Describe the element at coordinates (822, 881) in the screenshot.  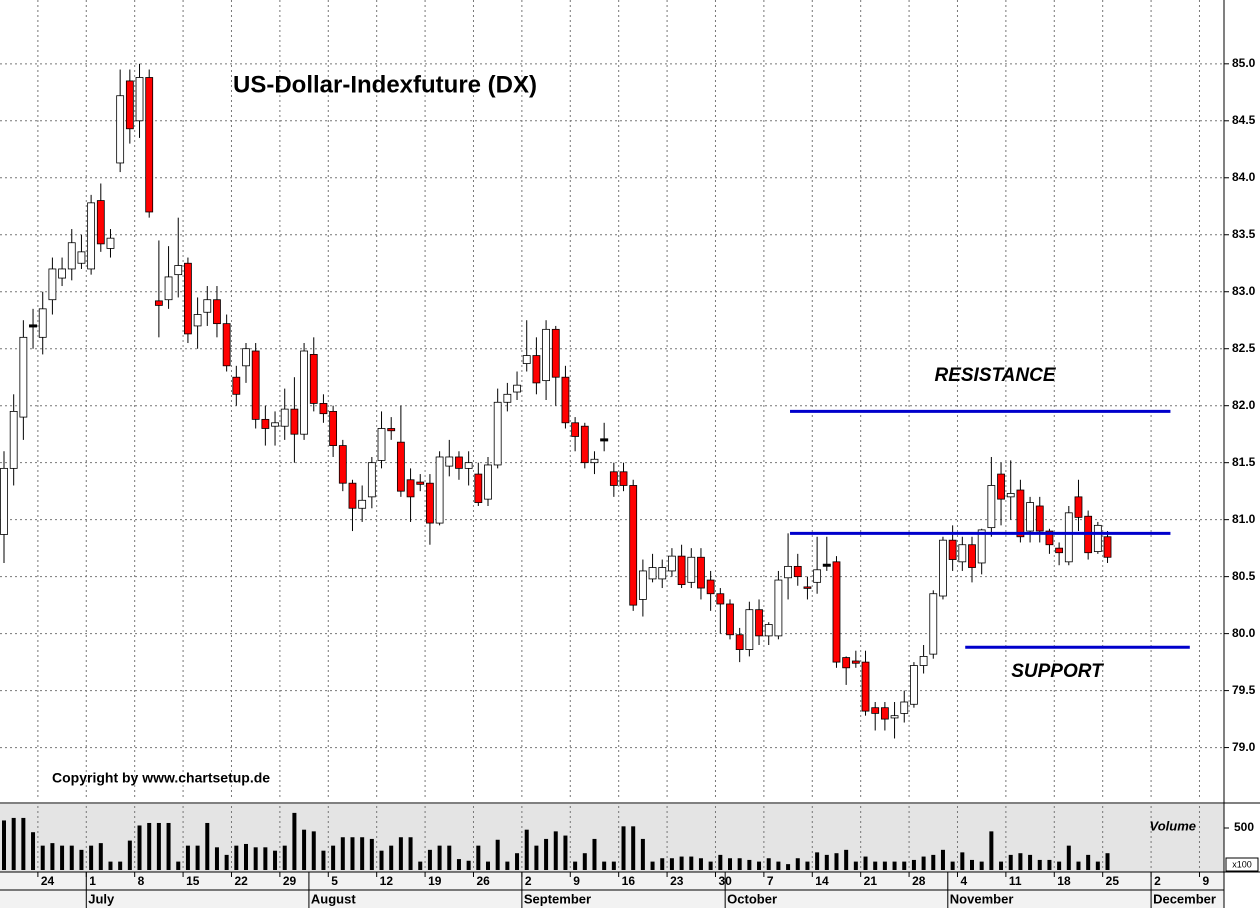
I see `x-tick-label: 14` at that location.